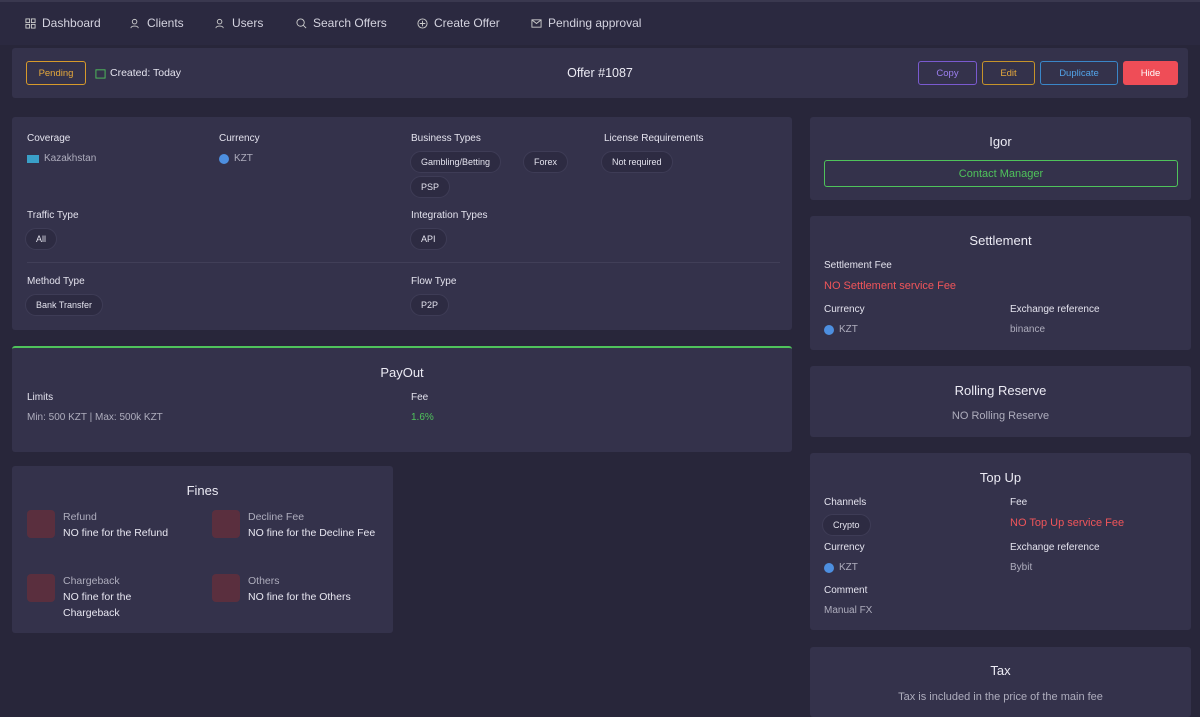  What do you see at coordinates (1000, 158) in the screenshot?
I see `manager-card: Igor Contact Manager` at bounding box center [1000, 158].